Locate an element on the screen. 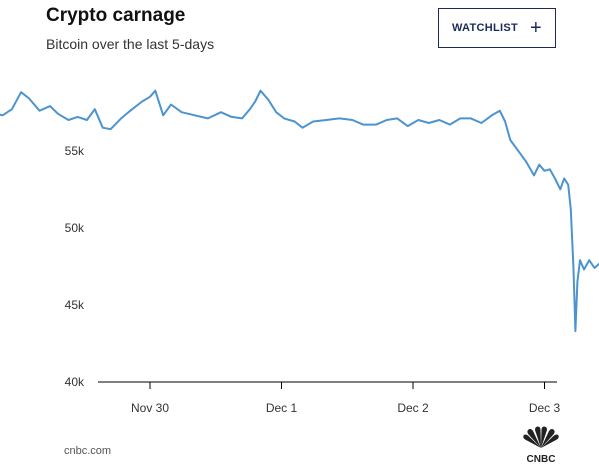 The width and height of the screenshot is (599, 474). x-tick-label: Dec 3 is located at coordinates (545, 408).